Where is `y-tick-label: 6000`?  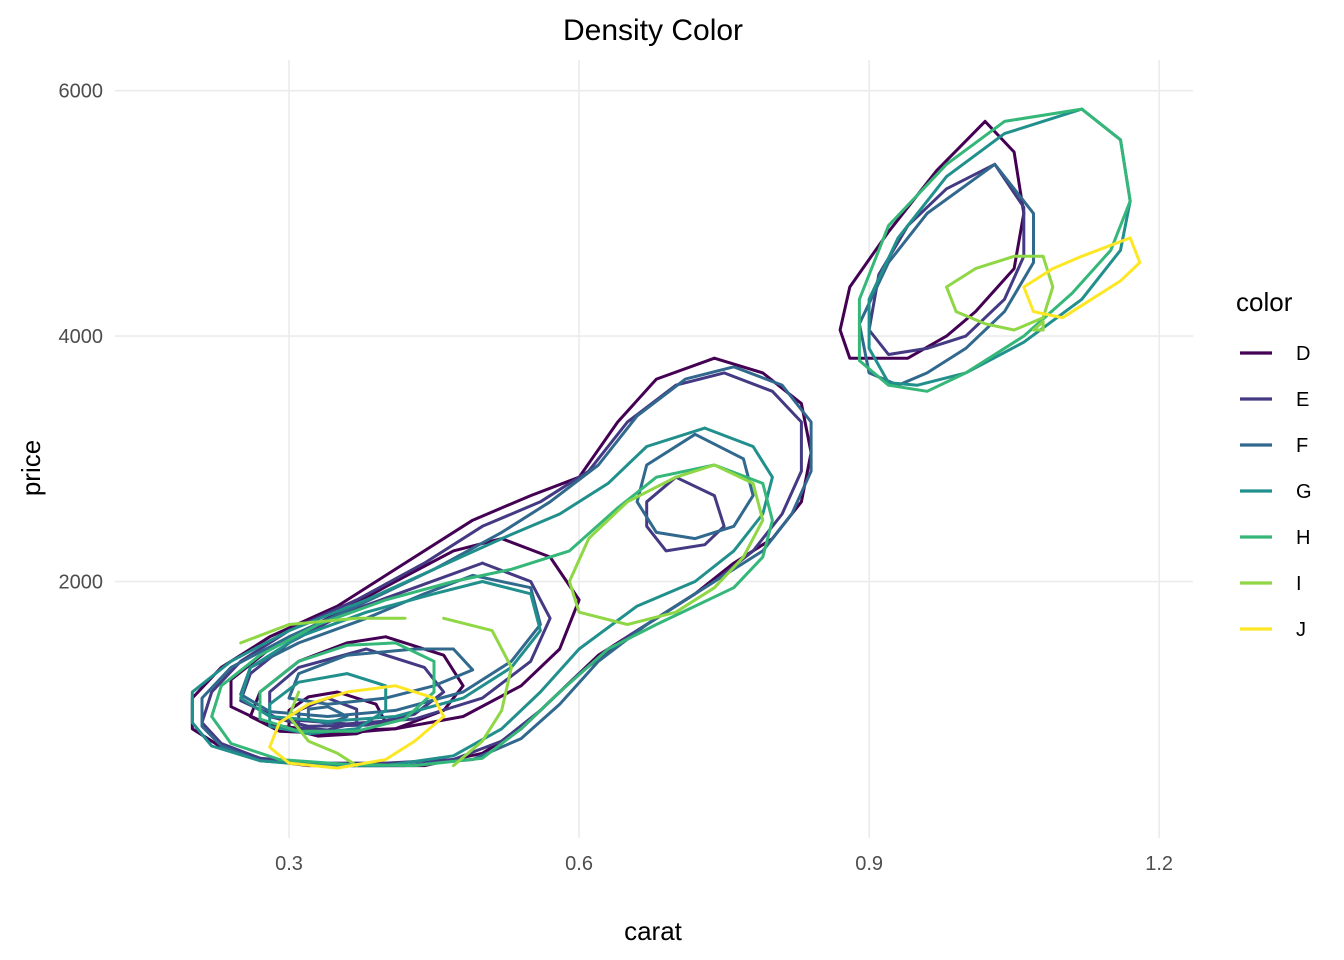
y-tick-label: 6000 is located at coordinates (81, 92).